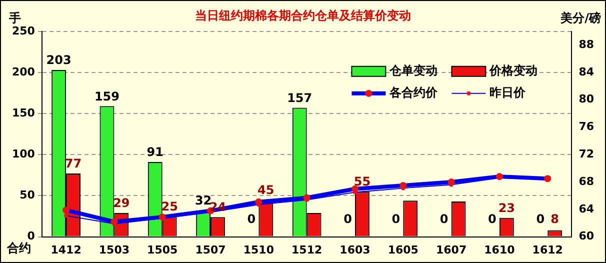  What do you see at coordinates (169, 206) in the screenshot?
I see `data-label: 25` at bounding box center [169, 206].